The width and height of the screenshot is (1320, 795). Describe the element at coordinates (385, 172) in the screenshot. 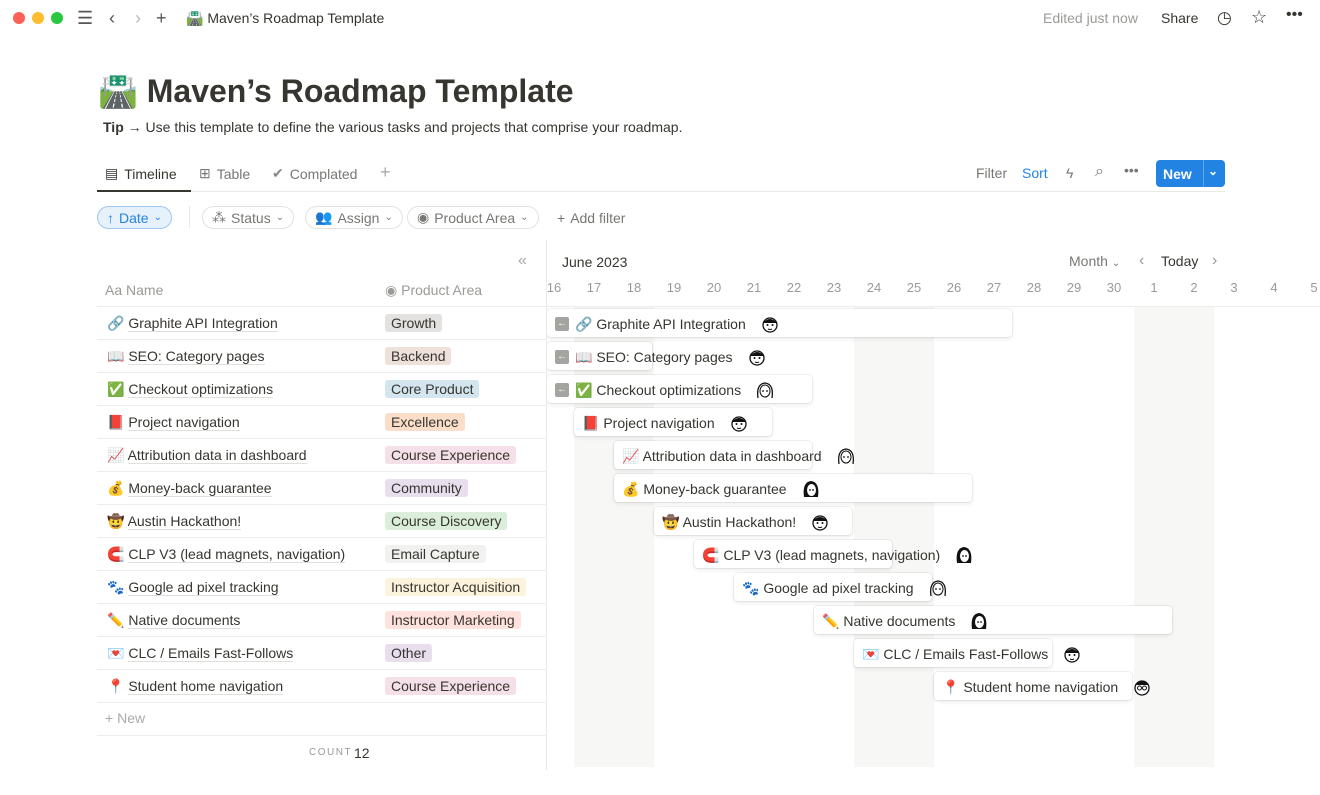

I see `add-view-button: +` at that location.